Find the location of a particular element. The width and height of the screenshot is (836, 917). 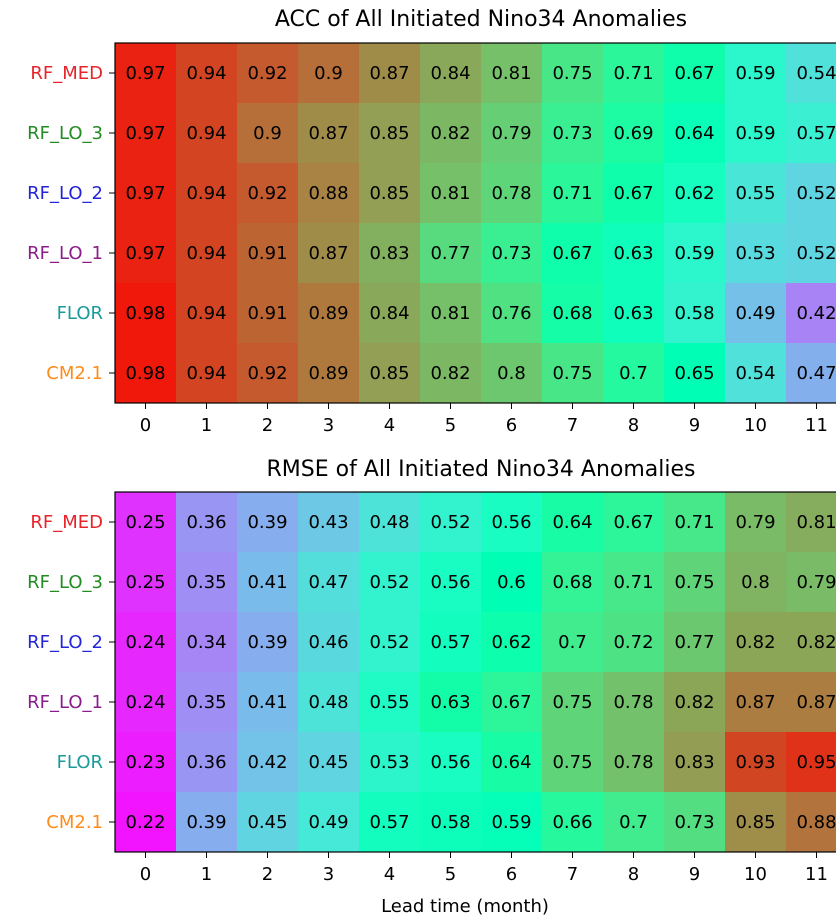

cell-value-label: 0.39 is located at coordinates (267, 522).